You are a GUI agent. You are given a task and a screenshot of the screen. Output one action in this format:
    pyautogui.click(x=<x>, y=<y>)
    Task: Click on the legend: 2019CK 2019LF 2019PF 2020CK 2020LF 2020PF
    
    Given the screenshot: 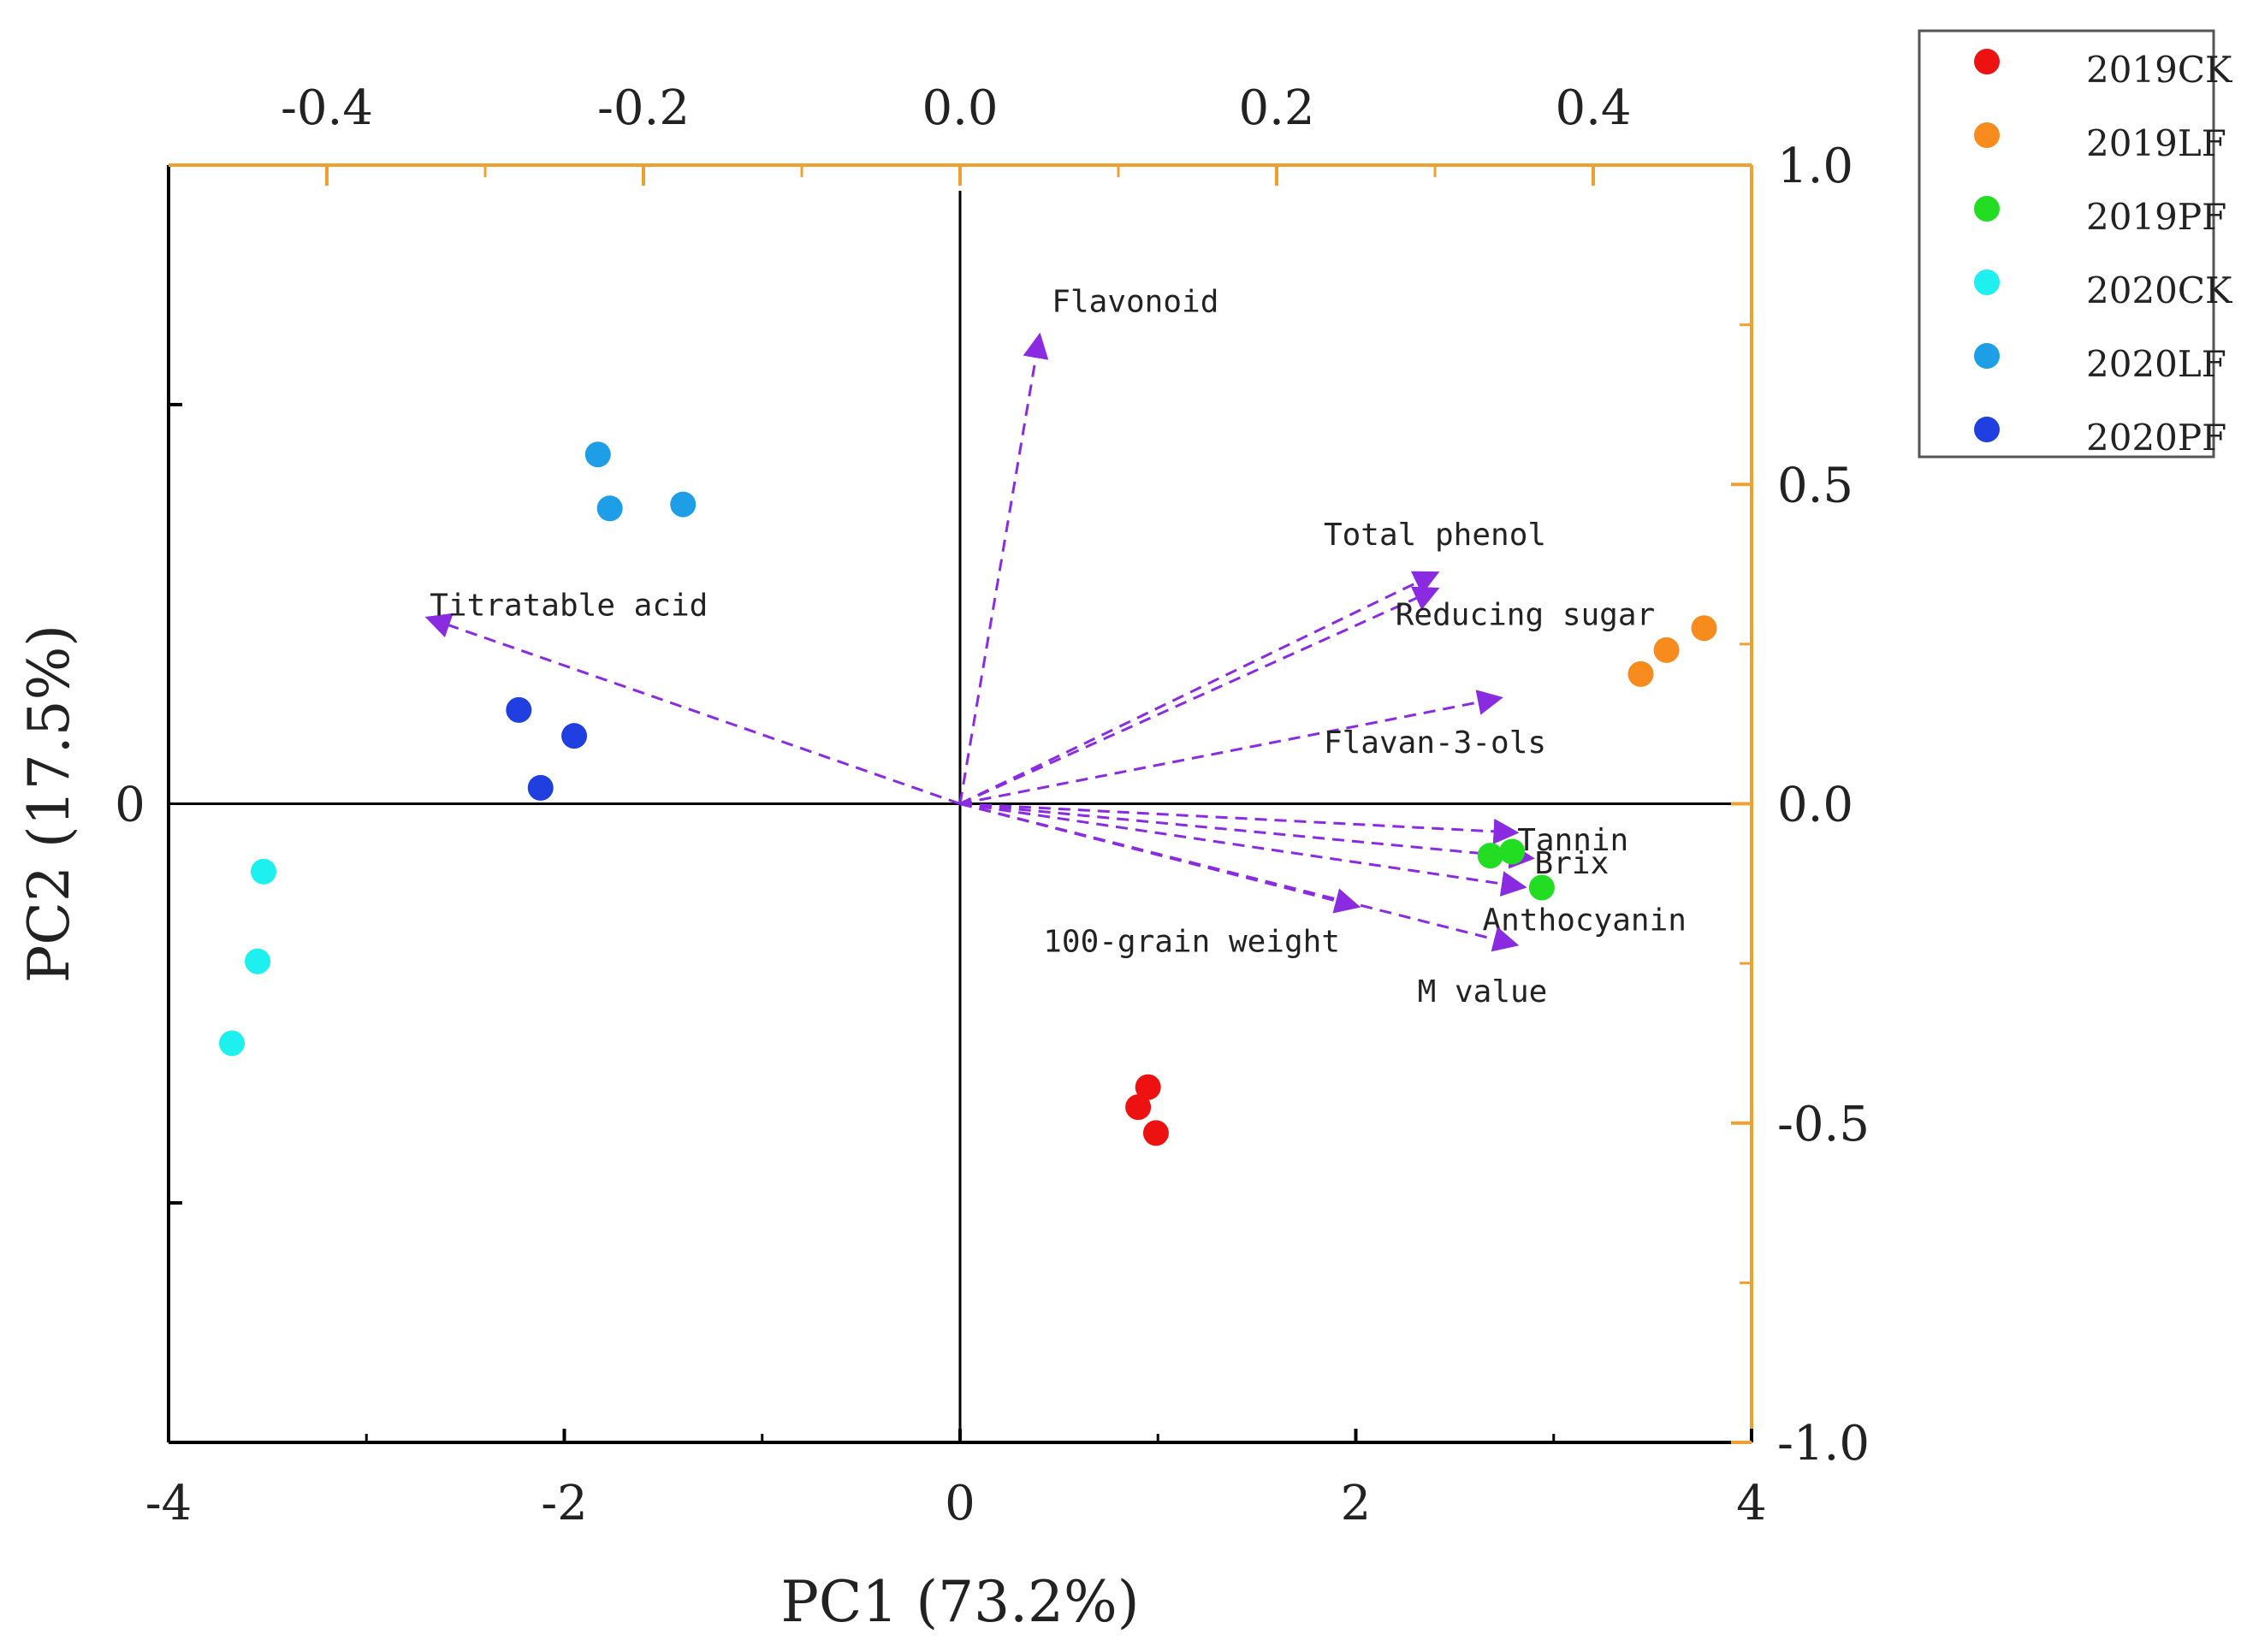 What is the action you would take?
    pyautogui.click(x=2075, y=244)
    